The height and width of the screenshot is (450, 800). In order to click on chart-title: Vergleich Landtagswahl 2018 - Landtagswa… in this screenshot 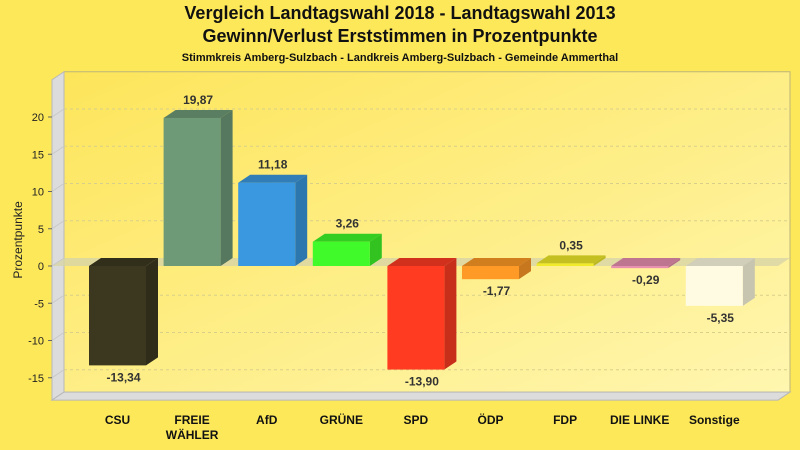, I will do `click(400, 13)`.